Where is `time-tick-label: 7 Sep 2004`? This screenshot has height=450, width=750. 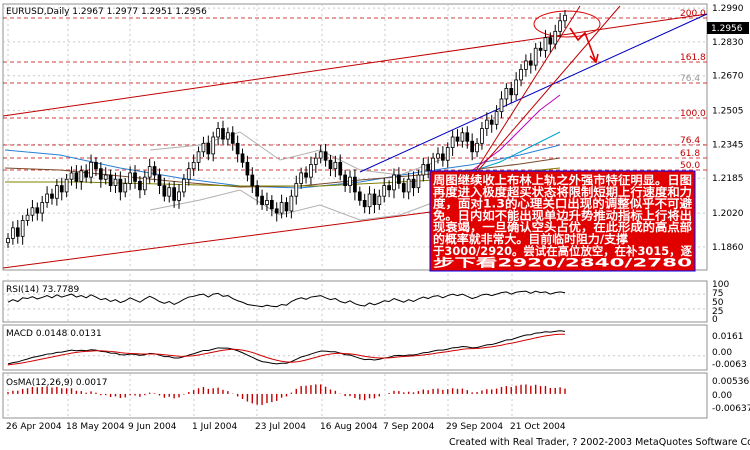
time-tick-label: 7 Sep 2004 is located at coordinates (409, 427).